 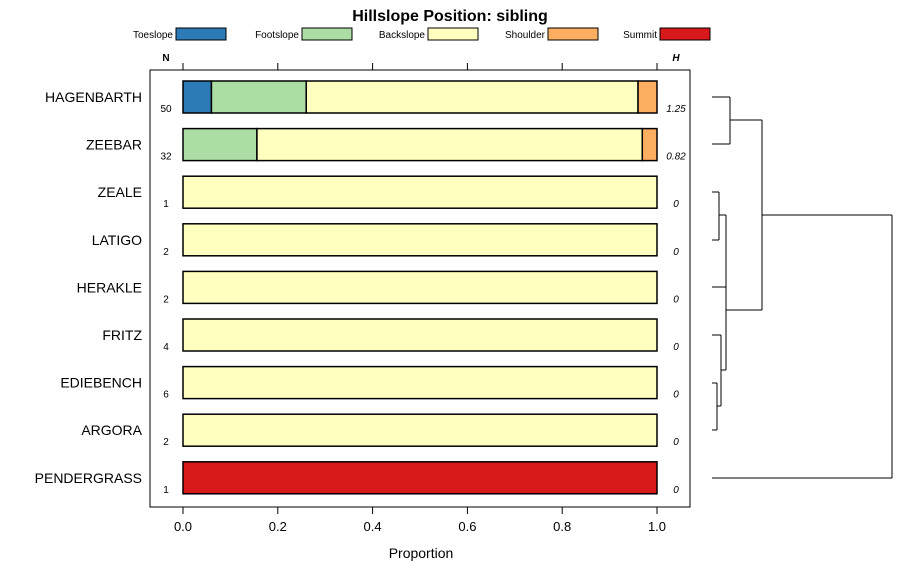 What do you see at coordinates (166, 109) in the screenshot?
I see `n-value: 50` at bounding box center [166, 109].